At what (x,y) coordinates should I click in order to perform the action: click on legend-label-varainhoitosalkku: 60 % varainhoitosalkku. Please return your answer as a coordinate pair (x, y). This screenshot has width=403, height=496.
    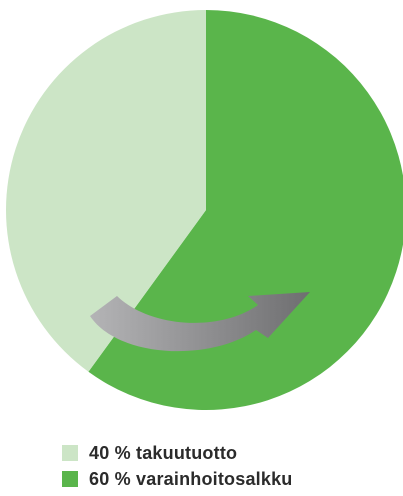
    Looking at the image, I should click on (191, 478).